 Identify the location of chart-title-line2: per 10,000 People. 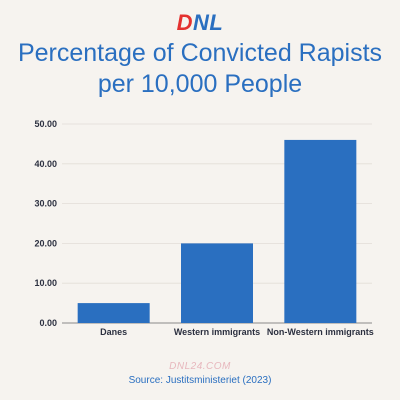
(200, 84).